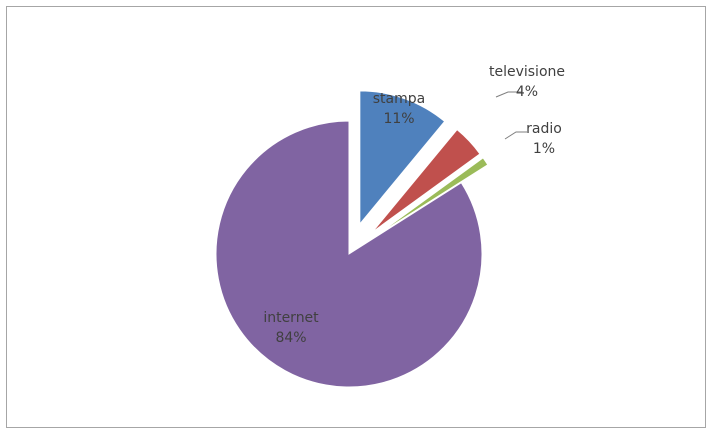  Describe the element at coordinates (508, 94) in the screenshot. I see `leader-line-televisione` at that location.